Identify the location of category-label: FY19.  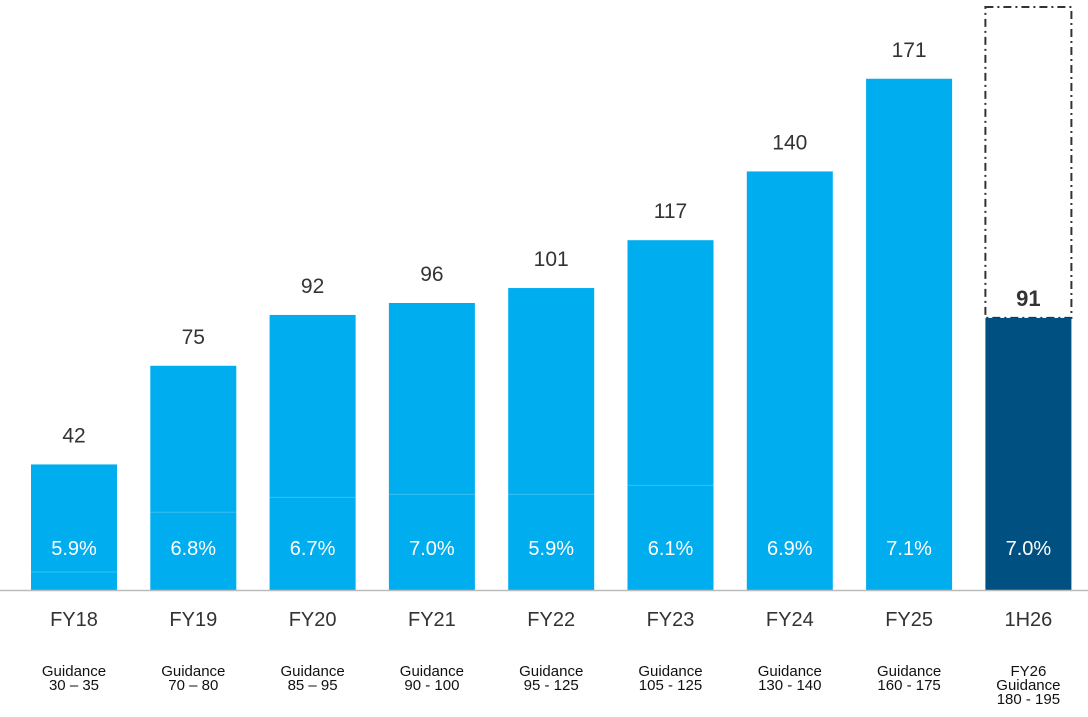
(193, 620).